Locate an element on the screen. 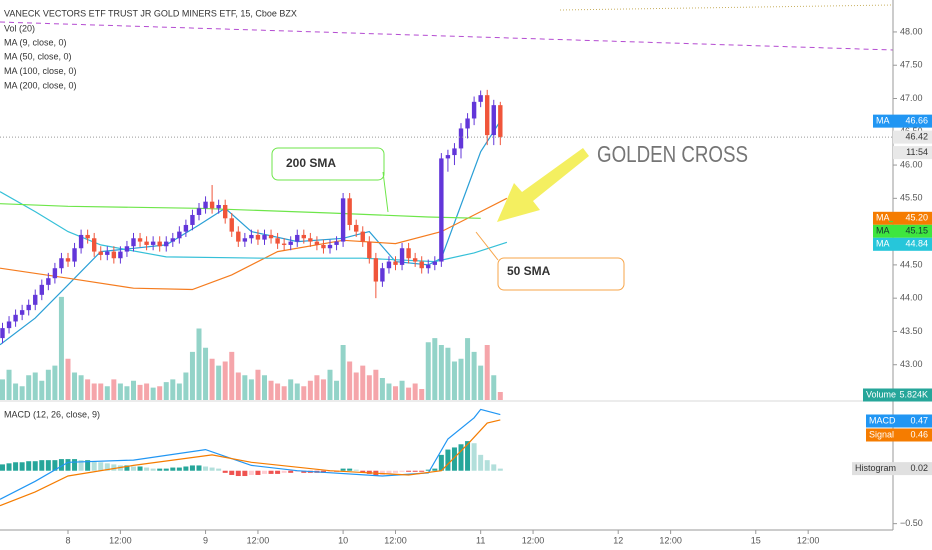 The height and width of the screenshot is (550, 932). x-tick-label: 15 is located at coordinates (756, 540).